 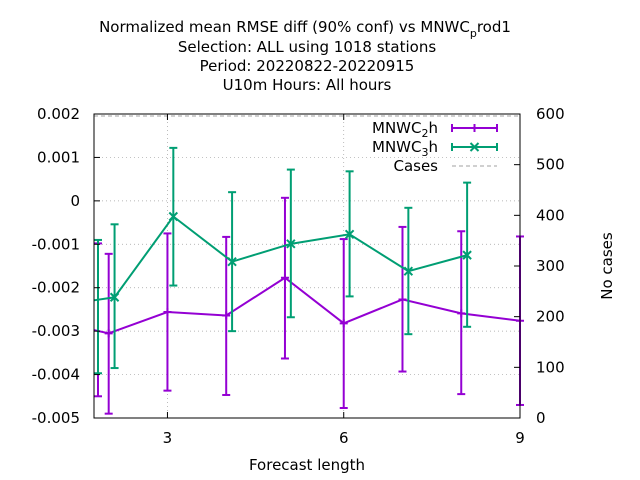 What do you see at coordinates (307, 465) in the screenshot?
I see `x-axis-label: Forecast length` at bounding box center [307, 465].